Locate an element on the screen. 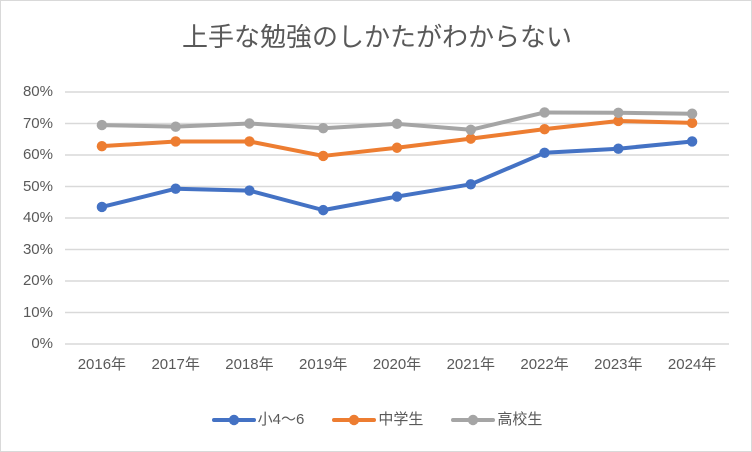 This screenshot has width=752, height=452. series-小4〜6 is located at coordinates (397, 176).